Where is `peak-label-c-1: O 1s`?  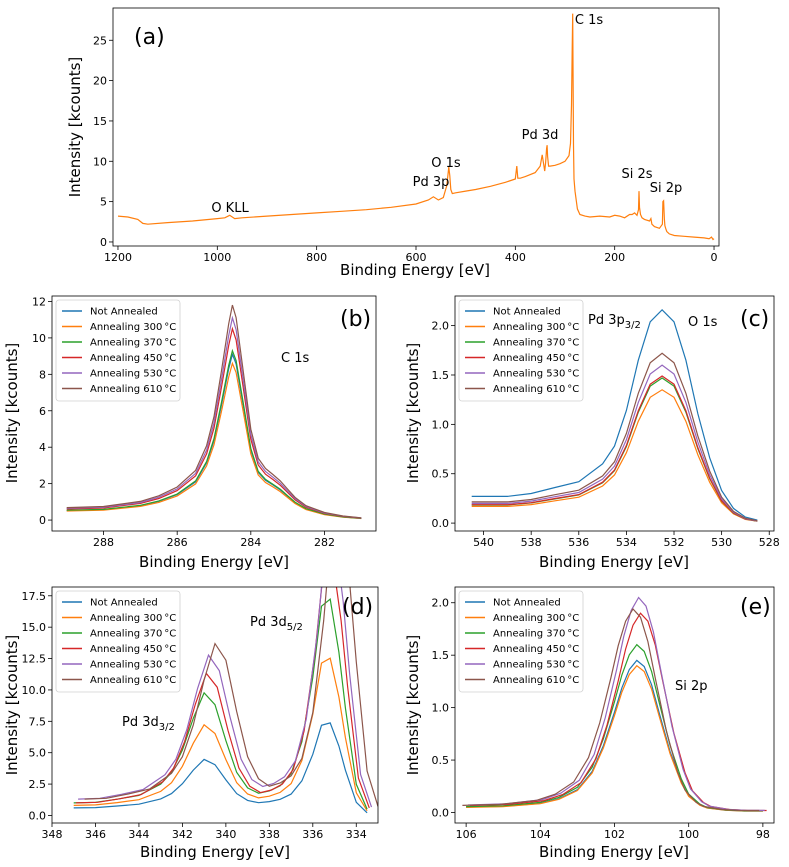 peak-label-c-1: O 1s is located at coordinates (703, 322).